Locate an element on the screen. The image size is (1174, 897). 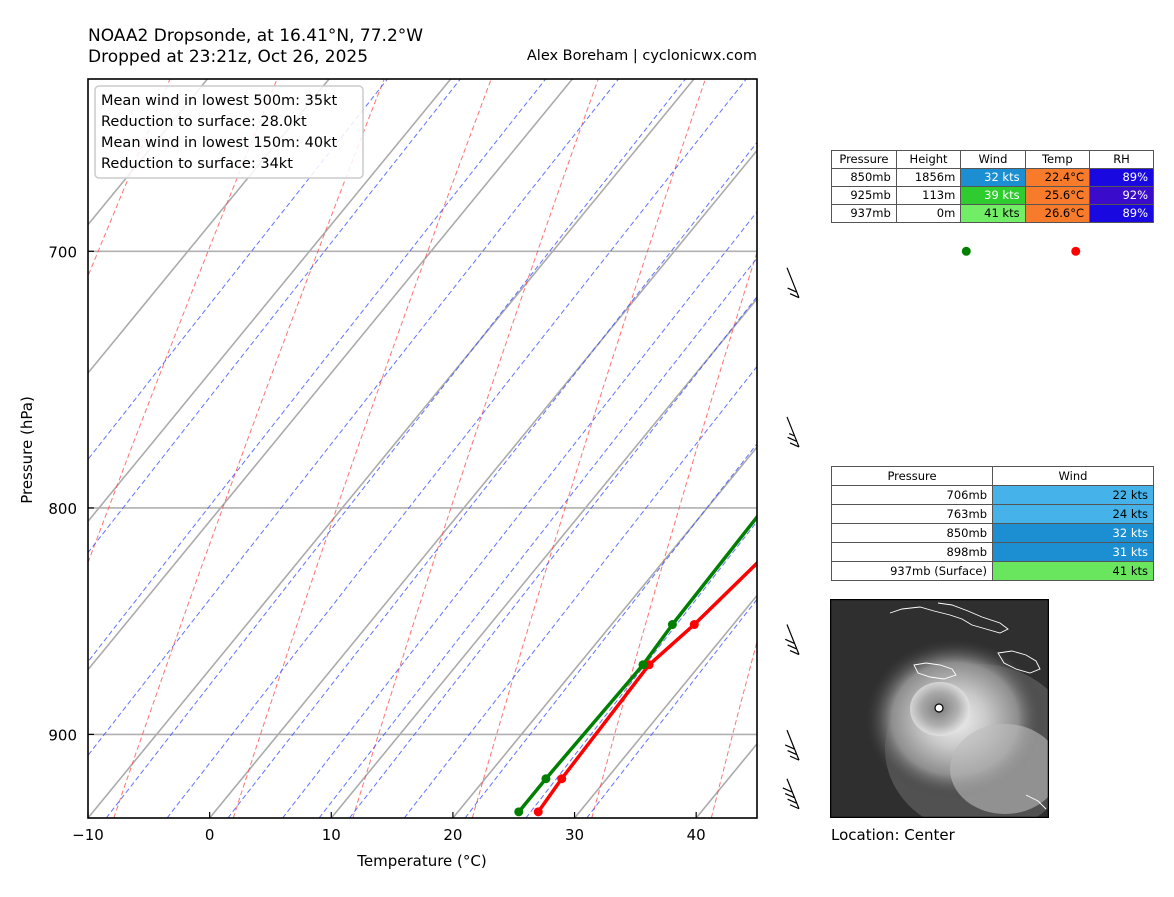
wind-row-speed: 22 kts is located at coordinates (1073, 495).